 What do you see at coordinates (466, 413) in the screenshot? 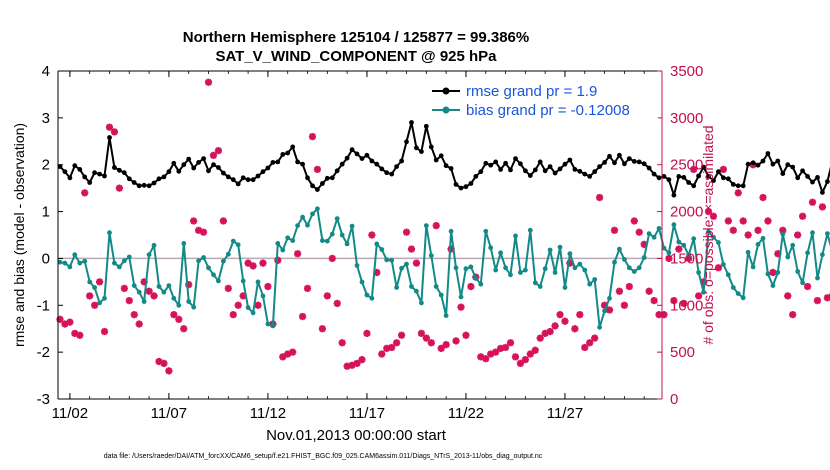
I see `x-tick-label: 11/22` at bounding box center [466, 413].